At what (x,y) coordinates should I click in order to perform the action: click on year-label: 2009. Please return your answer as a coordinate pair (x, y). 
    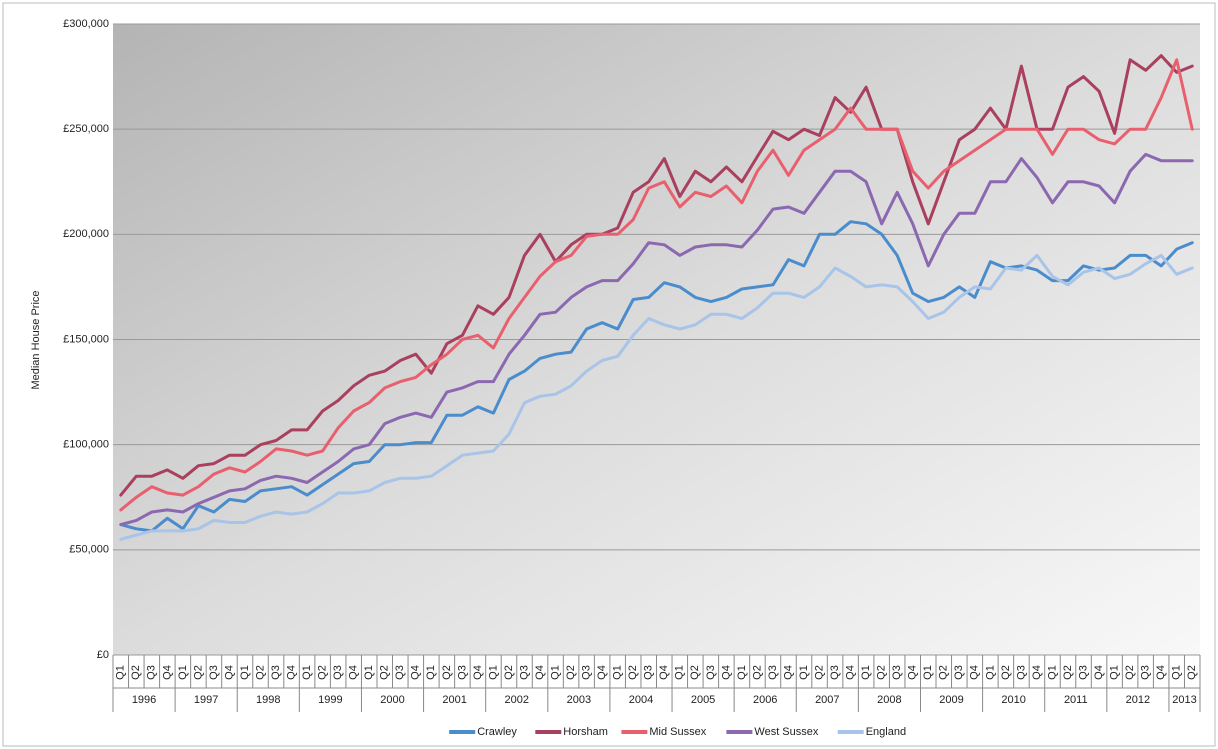
    Looking at the image, I should click on (951, 700).